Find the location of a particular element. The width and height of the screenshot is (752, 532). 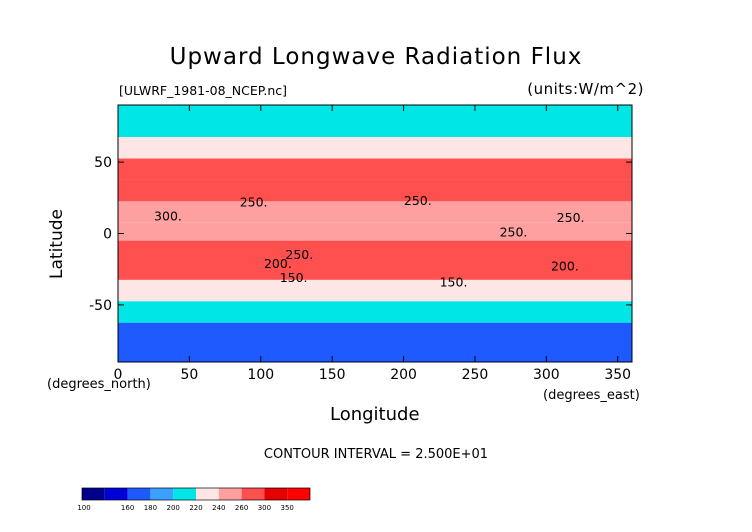

x-tick-label: 50 is located at coordinates (189, 375).